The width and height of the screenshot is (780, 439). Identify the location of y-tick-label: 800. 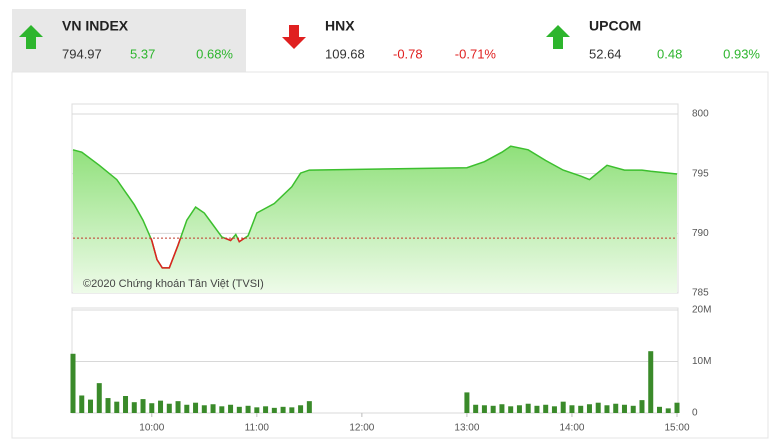
(700, 114).